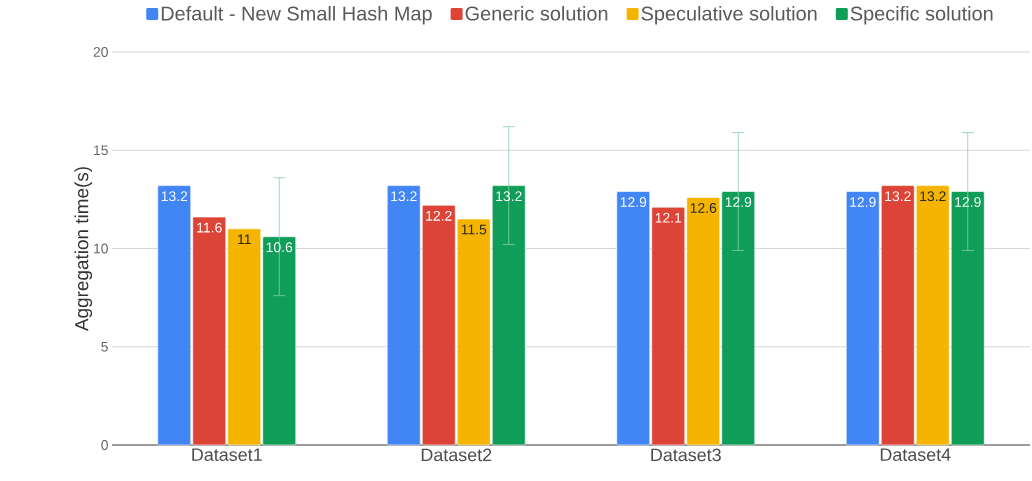 The width and height of the screenshot is (1032, 481). What do you see at coordinates (439, 215) in the screenshot?
I see `data-label: 12.2` at bounding box center [439, 215].